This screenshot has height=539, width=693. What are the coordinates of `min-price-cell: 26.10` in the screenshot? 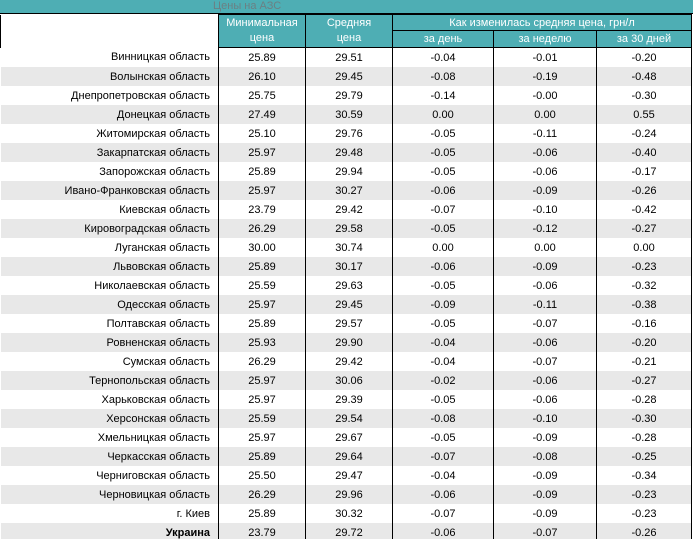 It's located at (262, 76).